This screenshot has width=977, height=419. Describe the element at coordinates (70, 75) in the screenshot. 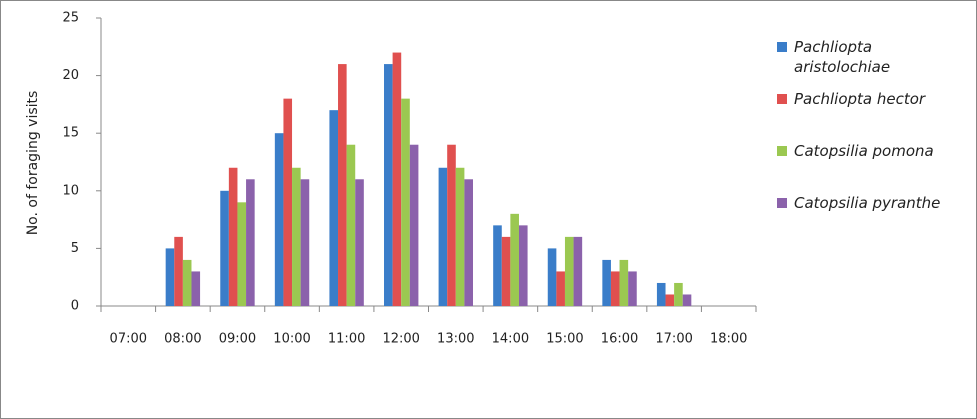

I see `y-tick-label: 20` at that location.